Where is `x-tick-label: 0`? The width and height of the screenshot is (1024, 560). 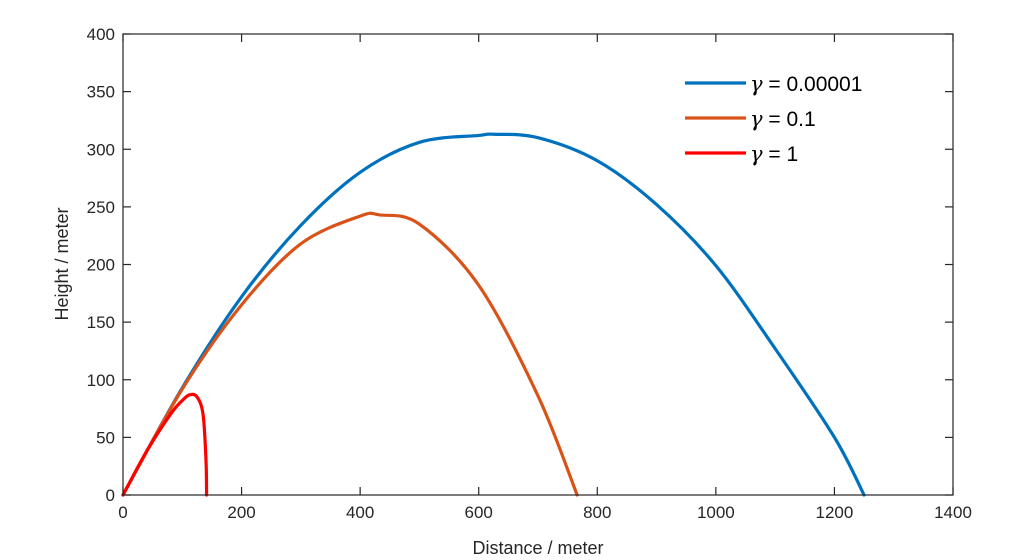 x-tick-label: 0 is located at coordinates (122, 512).